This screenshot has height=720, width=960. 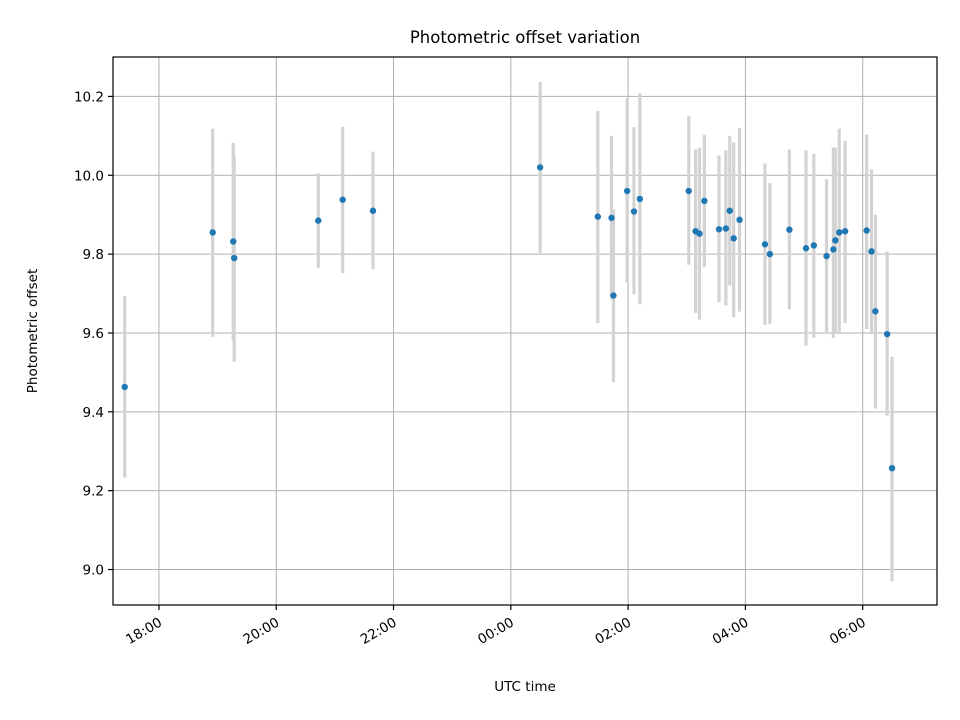 What do you see at coordinates (93, 334) in the screenshot?
I see `y-tick-label: 9.6` at bounding box center [93, 334].